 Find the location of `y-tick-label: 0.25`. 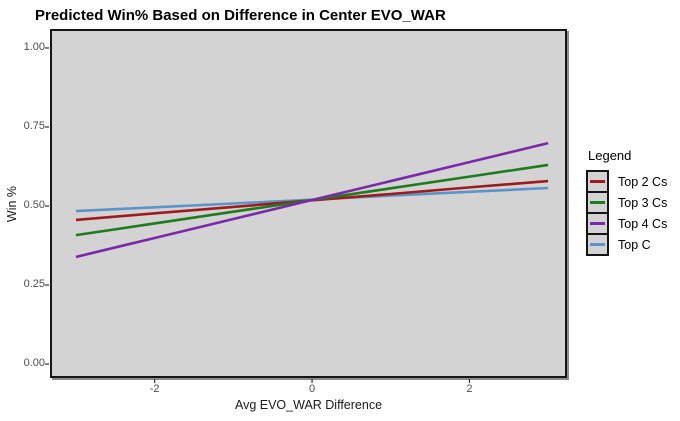

y-tick-label: 0.25 is located at coordinates (34, 284).